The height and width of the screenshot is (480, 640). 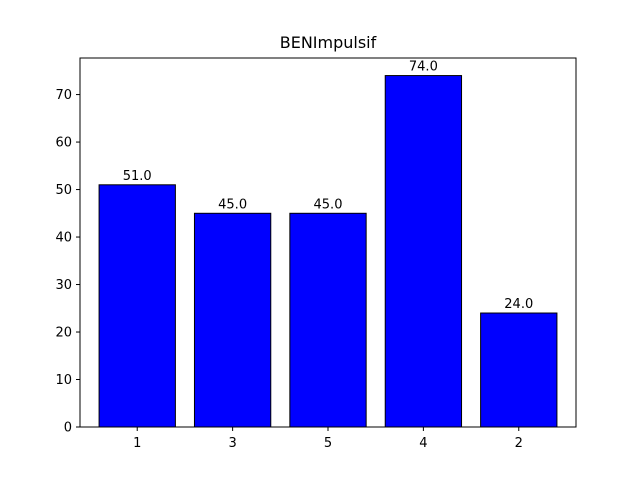 What do you see at coordinates (232, 204) in the screenshot?
I see `data-label-3: 45.0` at bounding box center [232, 204].